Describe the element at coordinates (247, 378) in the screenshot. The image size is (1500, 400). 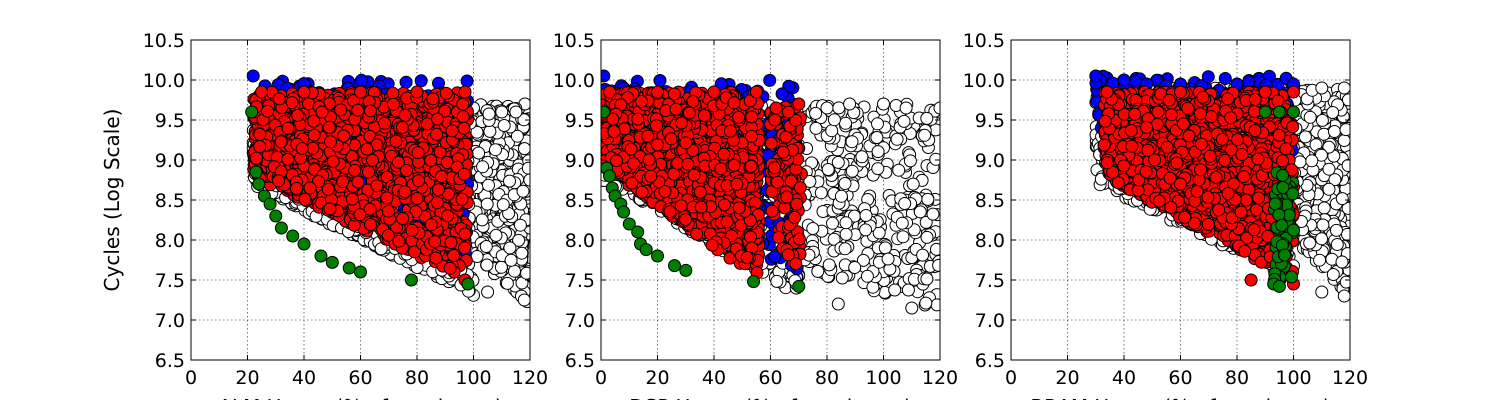
I see `x-tick-label: 20` at that location.